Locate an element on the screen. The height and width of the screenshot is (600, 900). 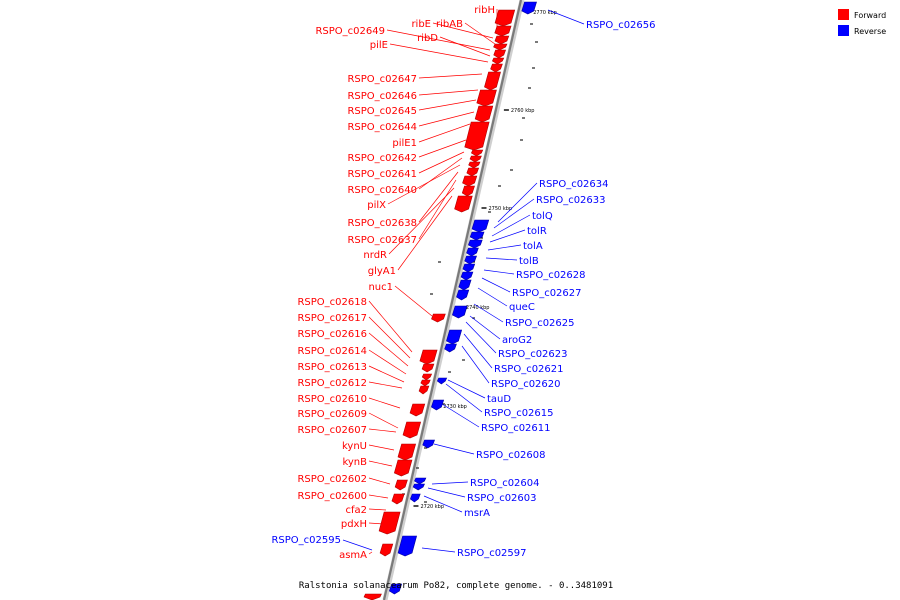
gene-label-rspo-c02641: RSPO_c02641 is located at coordinates (382, 174).